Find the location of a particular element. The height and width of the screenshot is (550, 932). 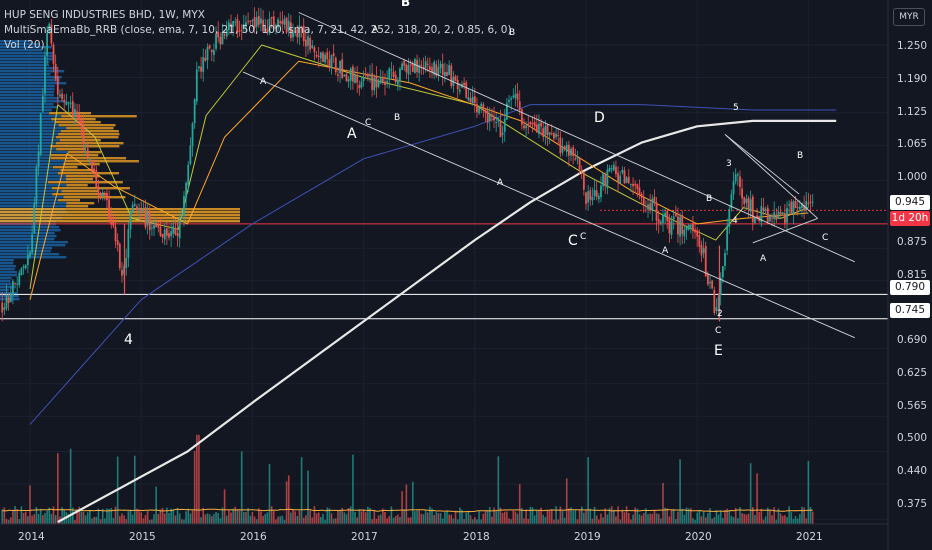

wave-label-large: E is located at coordinates (718, 351).